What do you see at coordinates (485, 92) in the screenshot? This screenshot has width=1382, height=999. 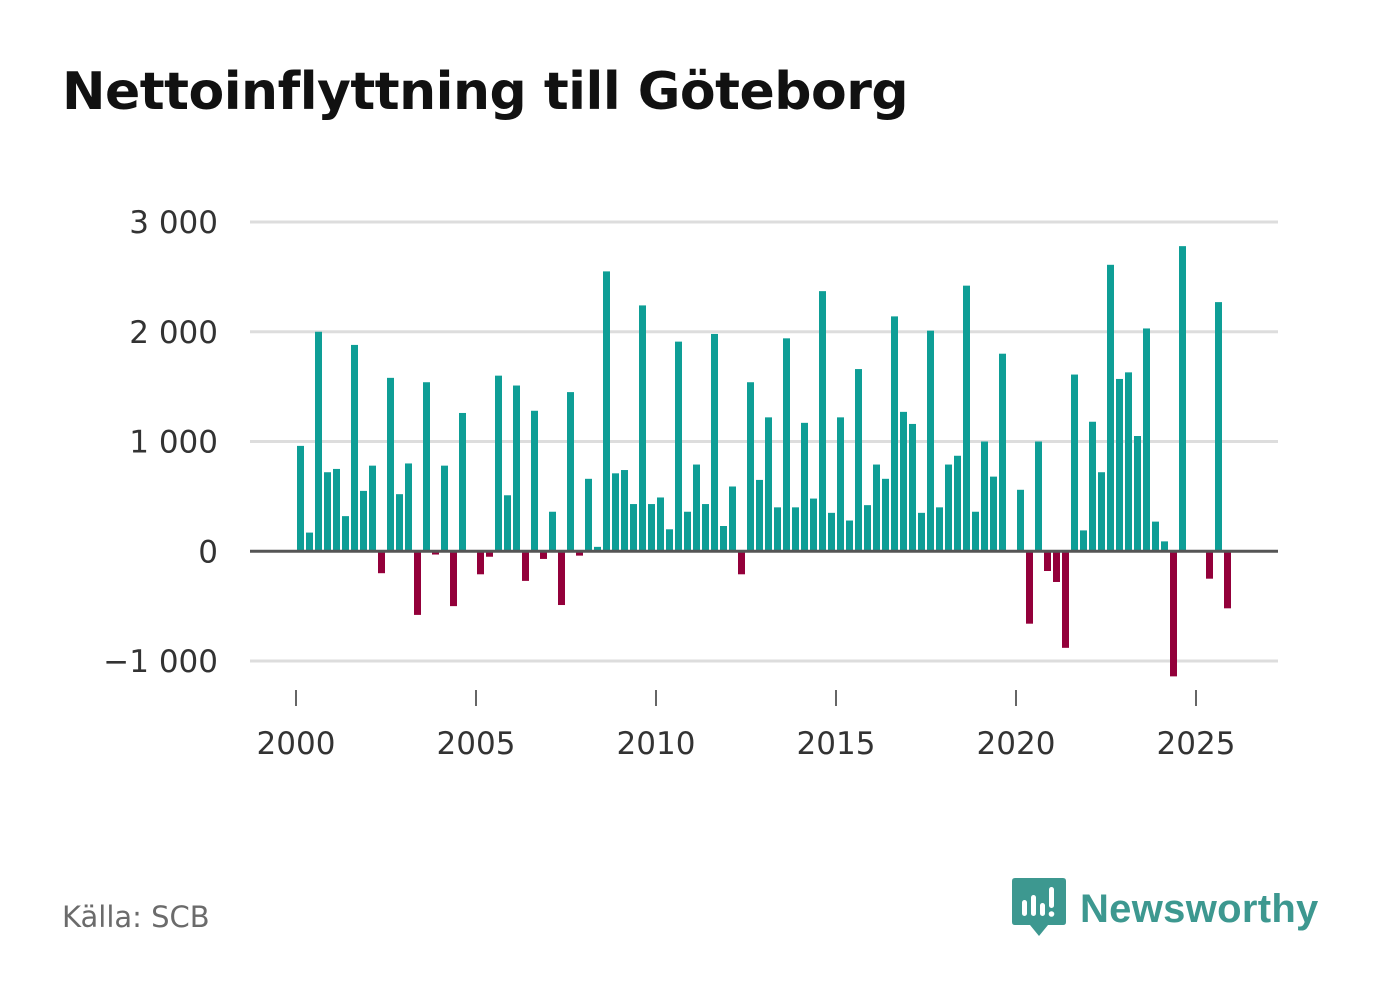 I see `chart-title: Nettoinflyttning till Göteborg` at bounding box center [485, 92].